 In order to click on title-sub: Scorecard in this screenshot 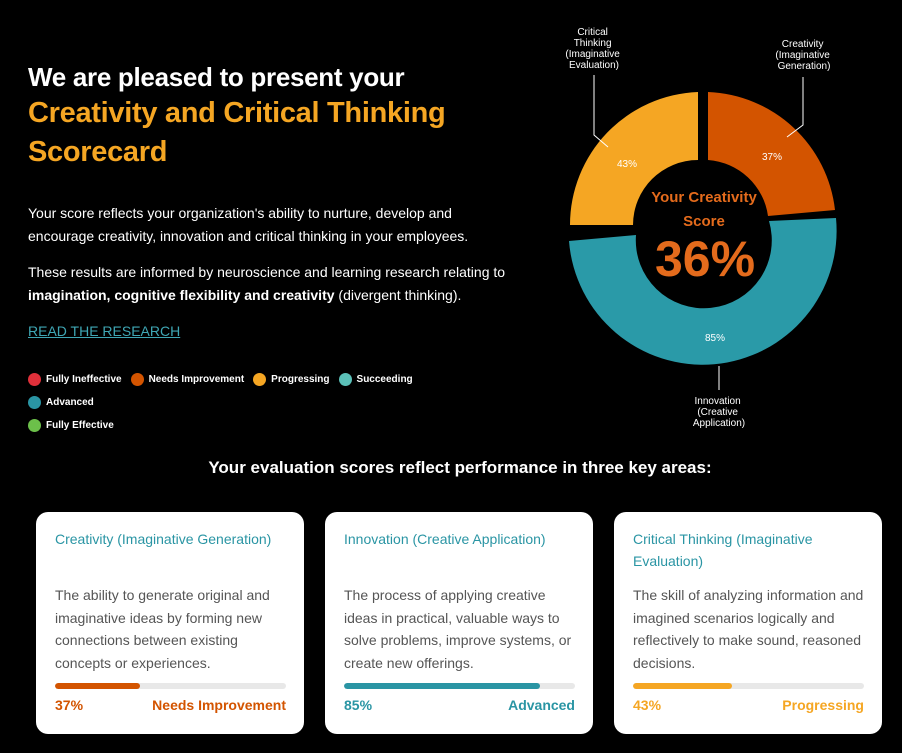, I will do `click(98, 152)`.